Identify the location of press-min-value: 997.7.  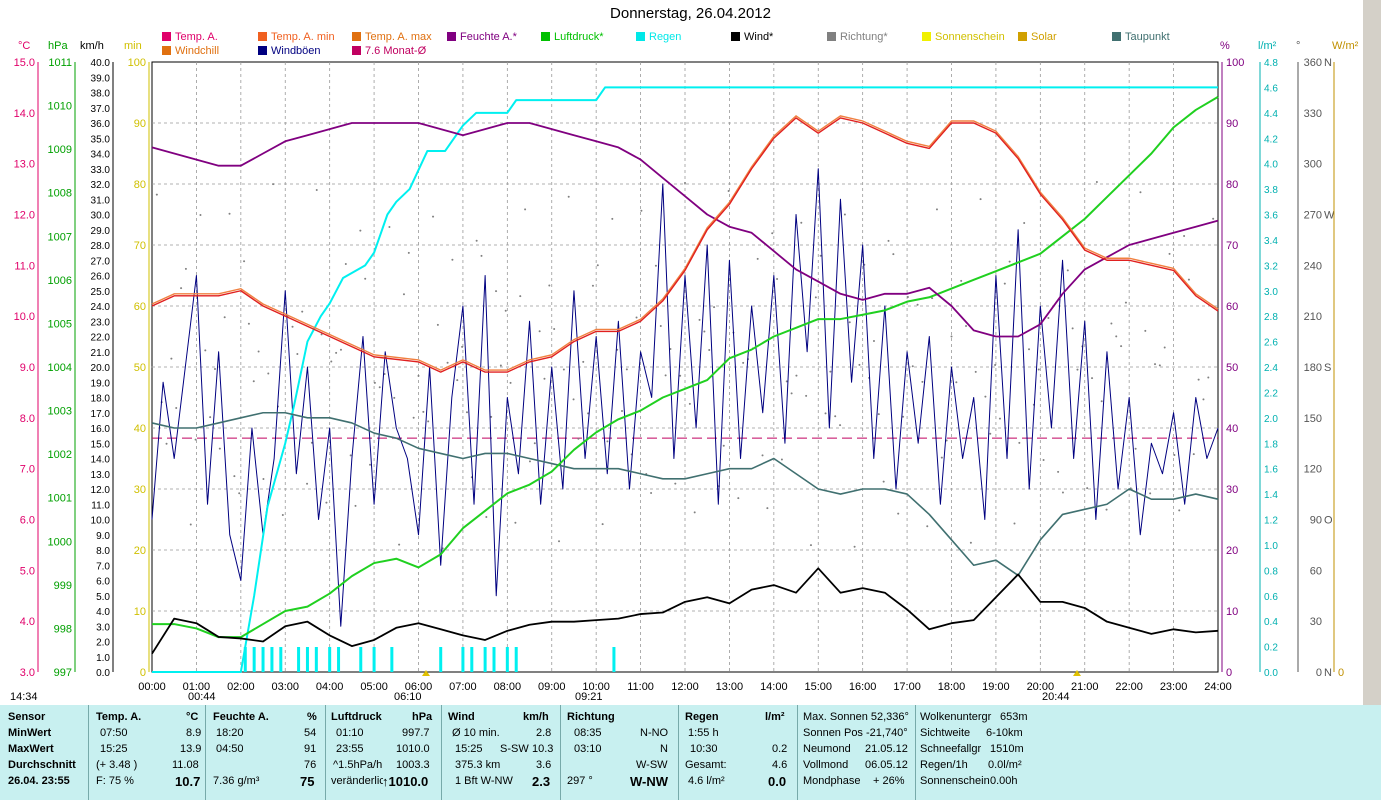
(416, 733).